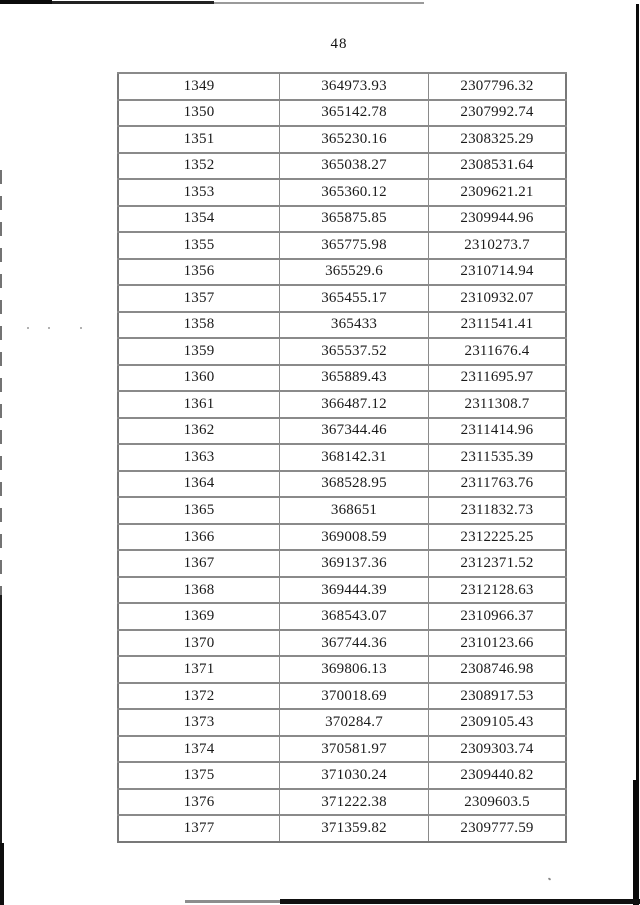  Describe the element at coordinates (354, 139) in the screenshot. I see `table-cell: 365230.16` at that location.